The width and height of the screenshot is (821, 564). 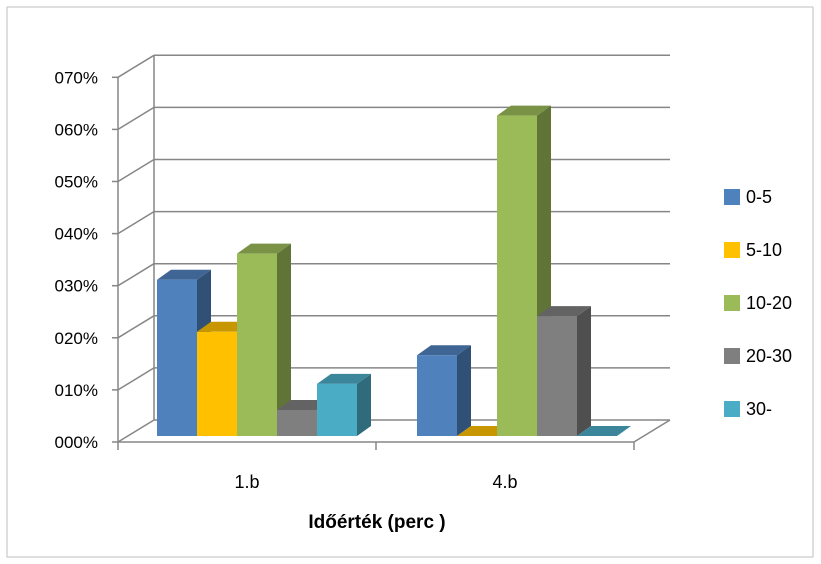 What do you see at coordinates (76, 129) in the screenshot?
I see `y-tick-label: 060%` at bounding box center [76, 129].